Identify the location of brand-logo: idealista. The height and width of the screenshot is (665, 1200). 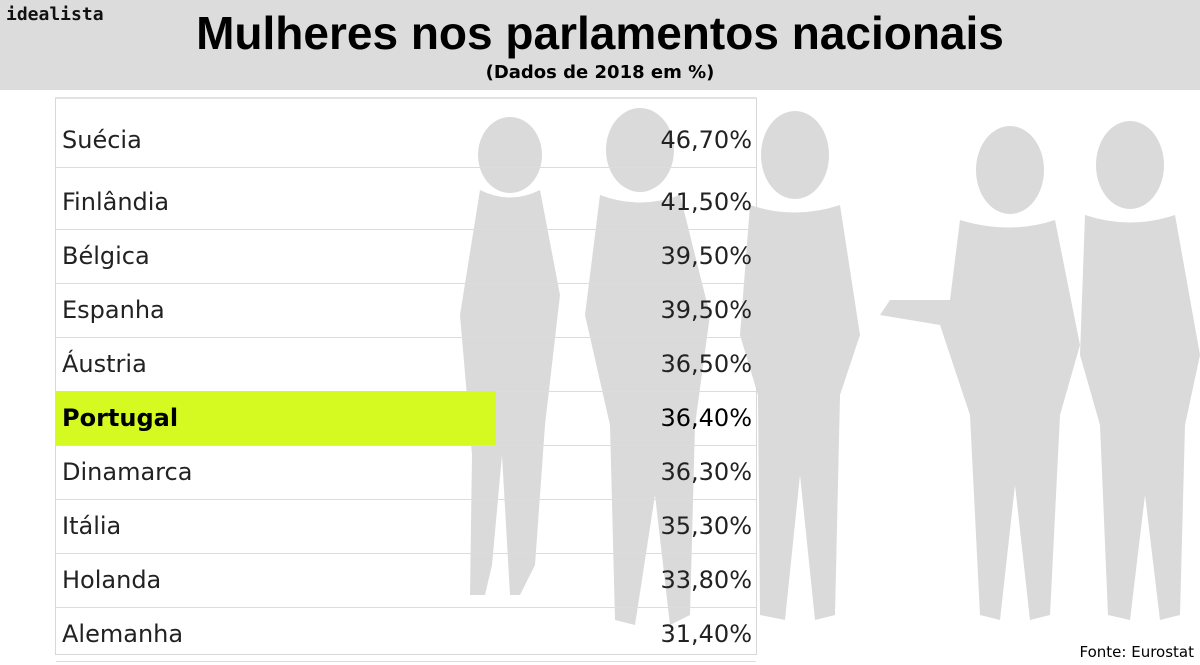
(55, 14).